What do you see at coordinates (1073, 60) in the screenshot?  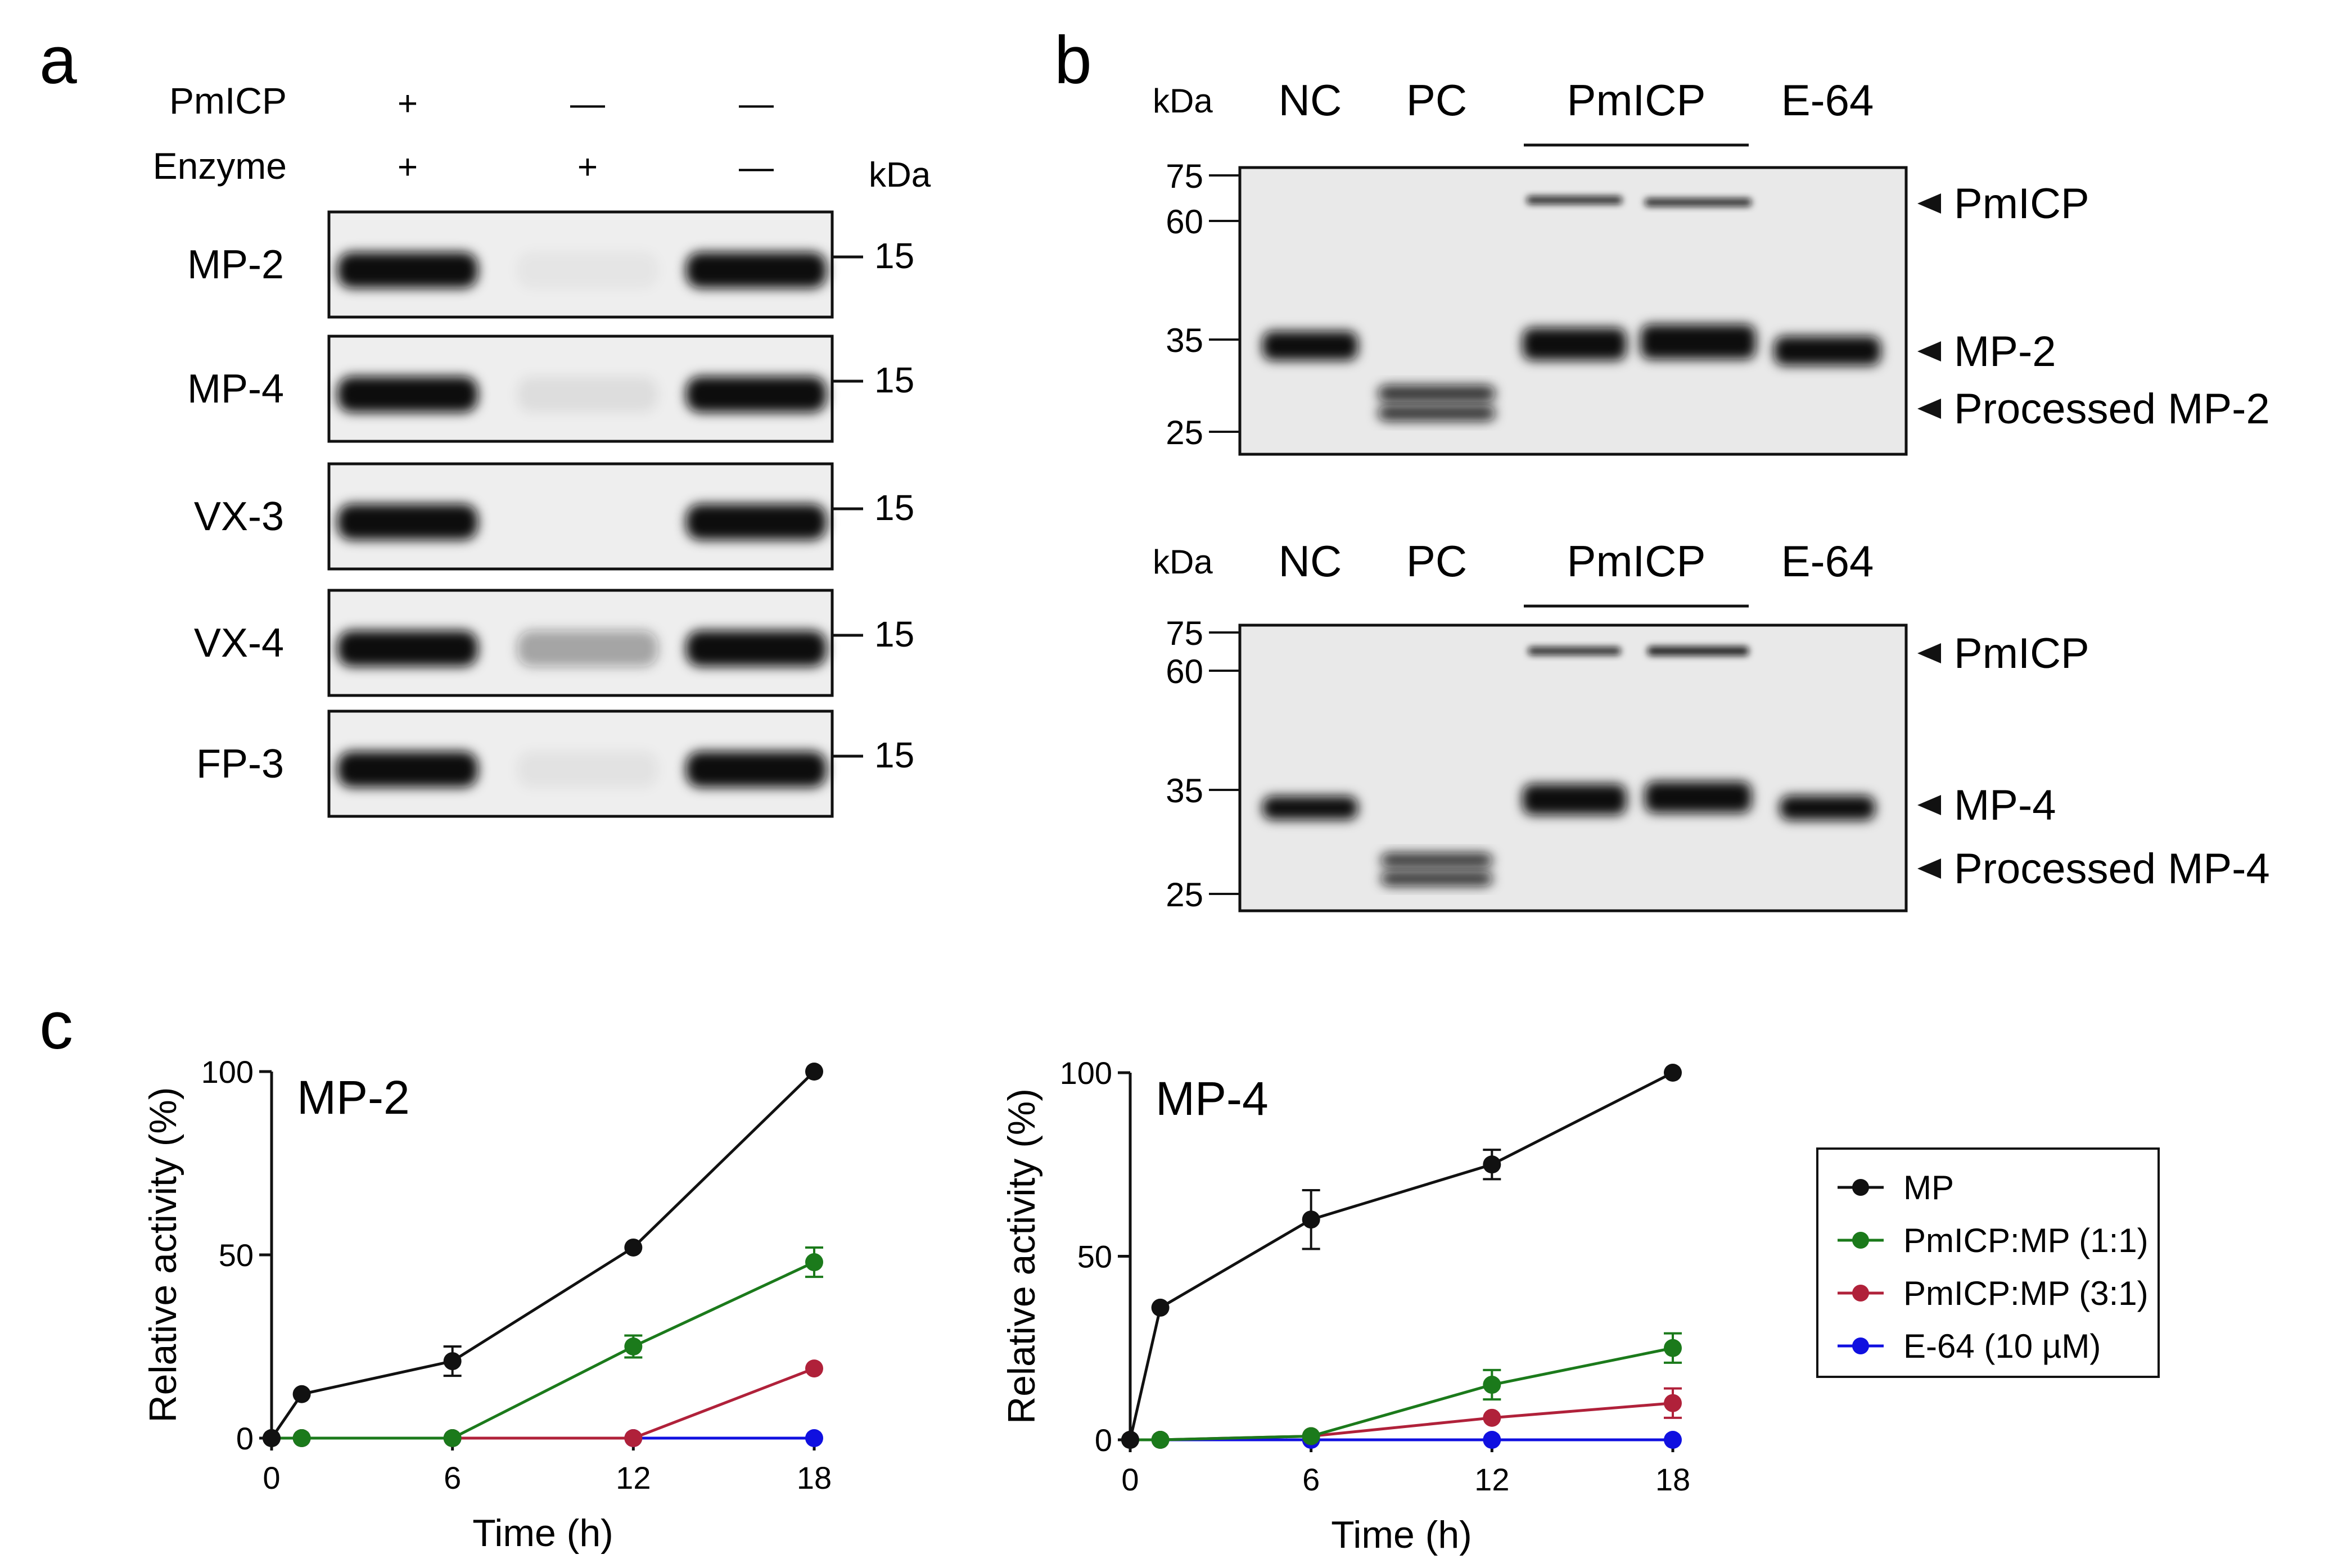 I see `panel-b-label: b` at bounding box center [1073, 60].